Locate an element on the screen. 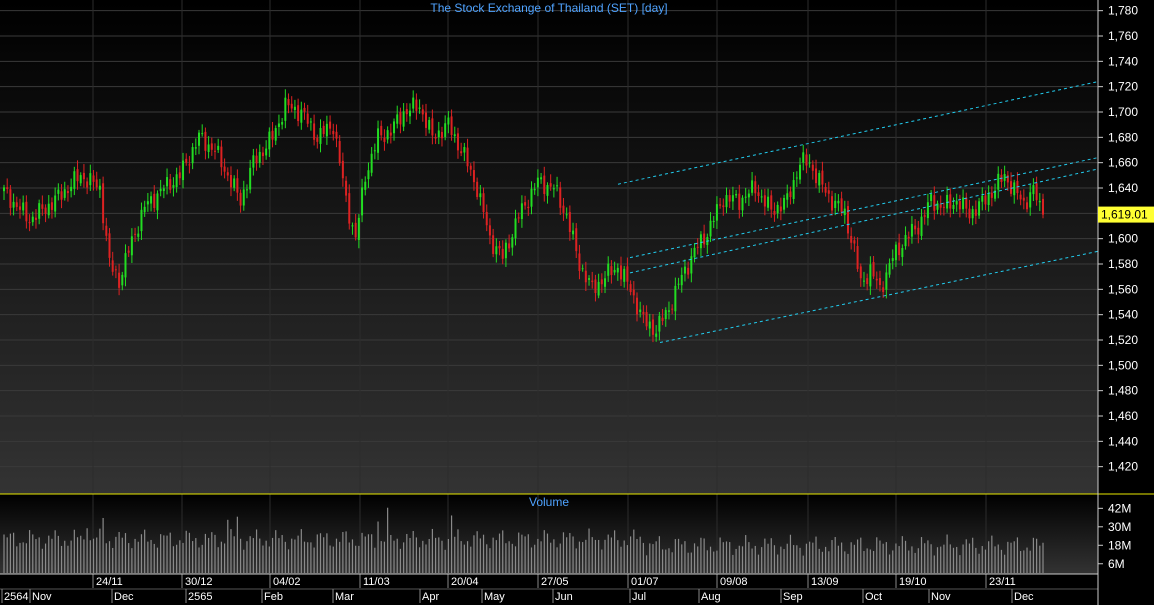 This screenshot has width=1154, height=605. week-label: 04/02 is located at coordinates (287, 582).